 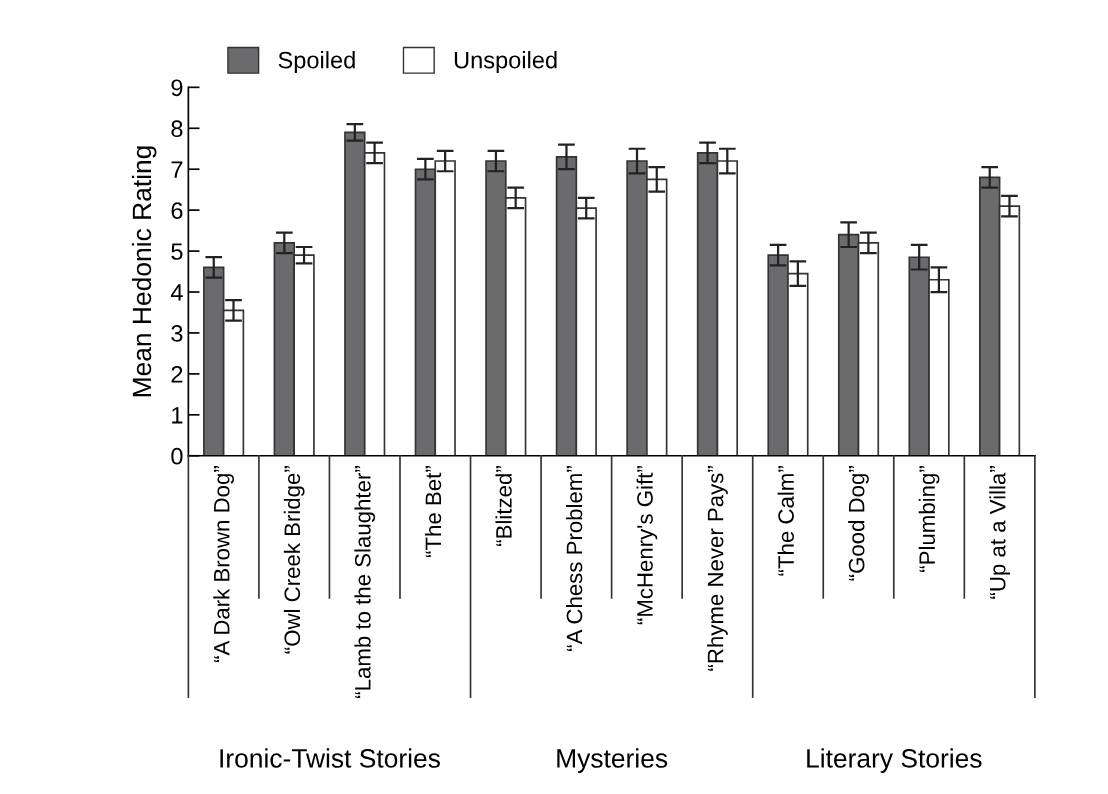 I want to click on x-tick-label: “Blitzed”, so click(x=503, y=506).